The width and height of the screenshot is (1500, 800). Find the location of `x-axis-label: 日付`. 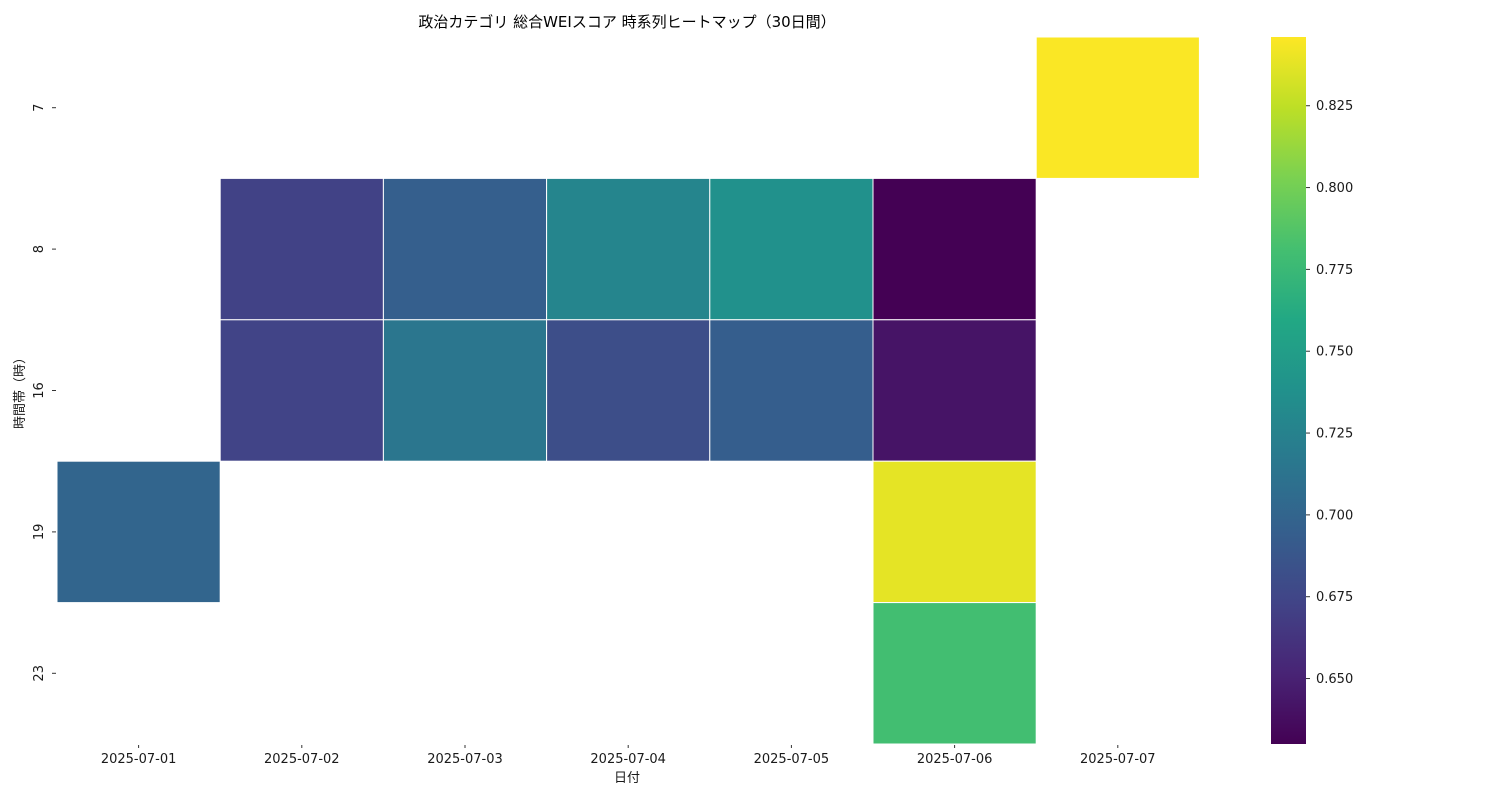

x-axis-label: 日付 is located at coordinates (627, 778).